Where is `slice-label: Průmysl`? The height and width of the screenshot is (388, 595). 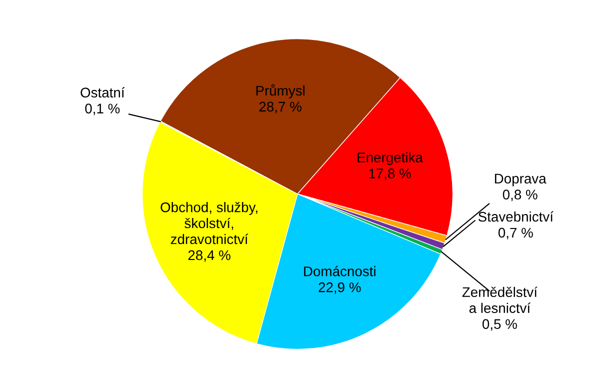 slice-label: Průmysl is located at coordinates (280, 91).